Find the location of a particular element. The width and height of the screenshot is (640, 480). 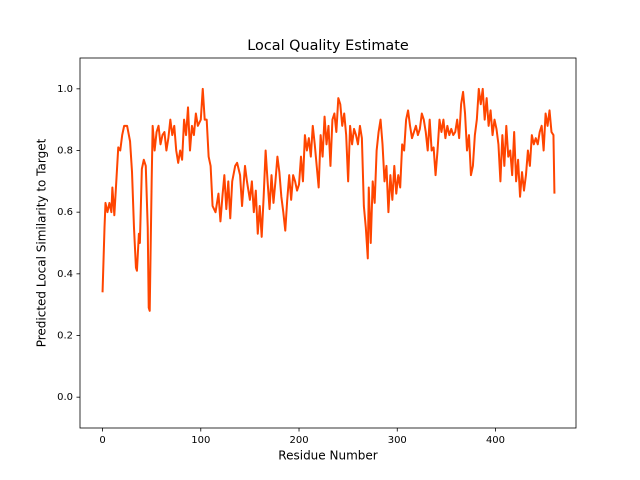

y-tick-label: 0.0 is located at coordinates (65, 397).